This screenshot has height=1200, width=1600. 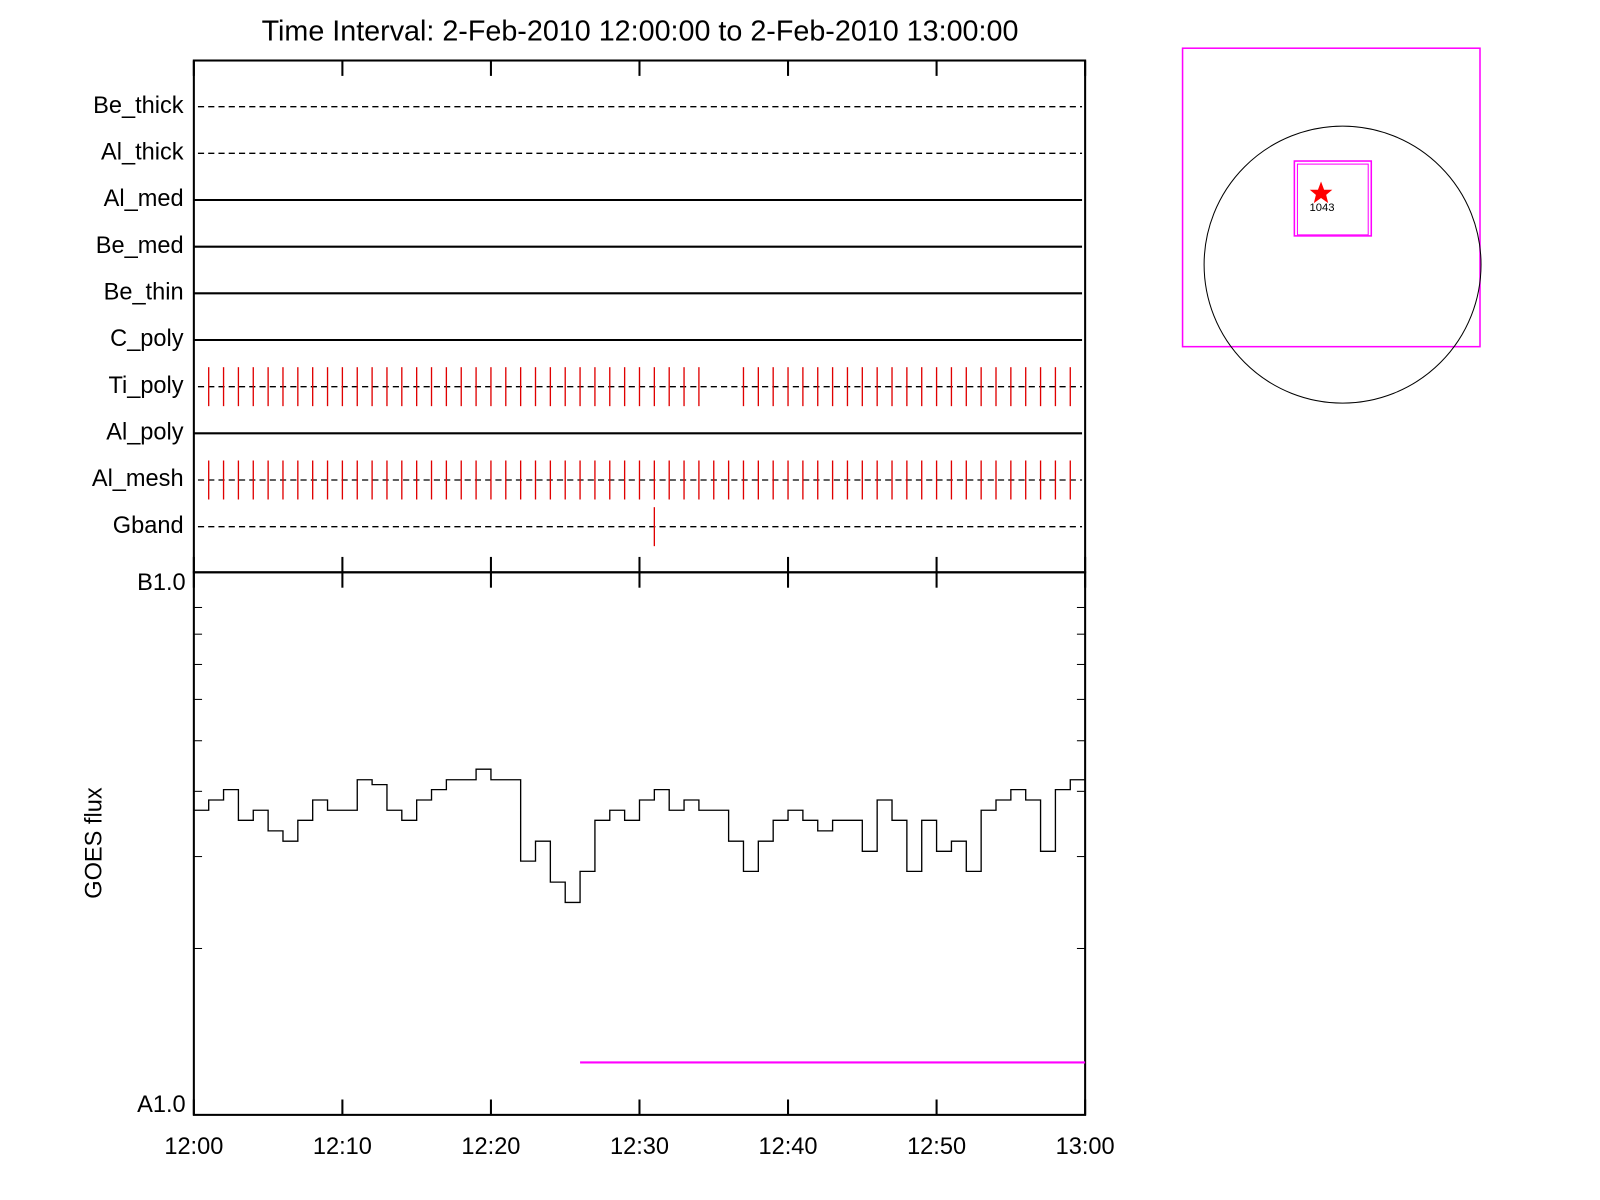 I want to click on x-tick-label: 12:40, so click(x=788, y=1146).